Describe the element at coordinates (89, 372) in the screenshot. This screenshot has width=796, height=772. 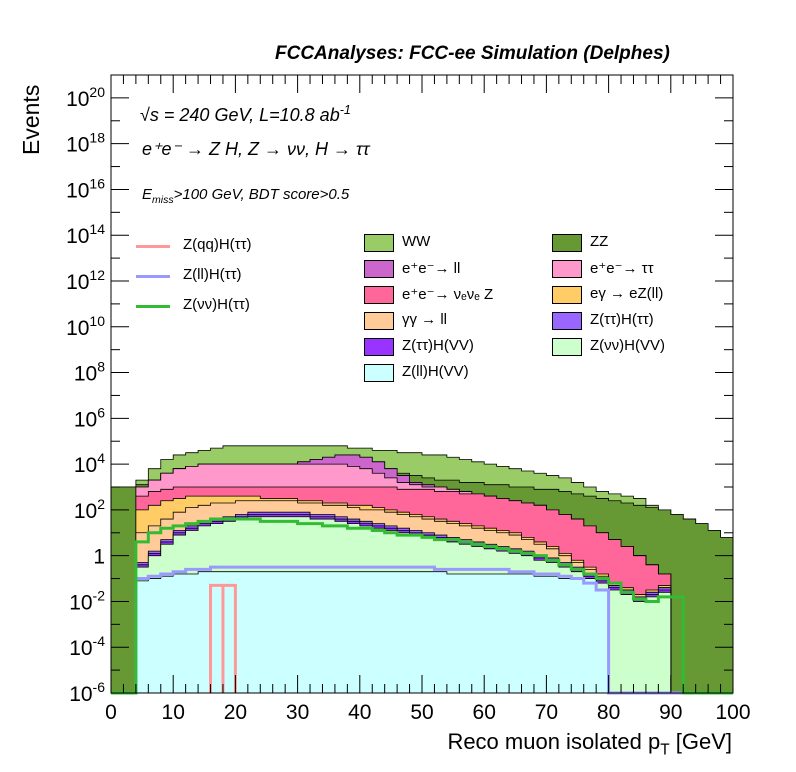
I see `y-tick-label: 10⁸` at that location.